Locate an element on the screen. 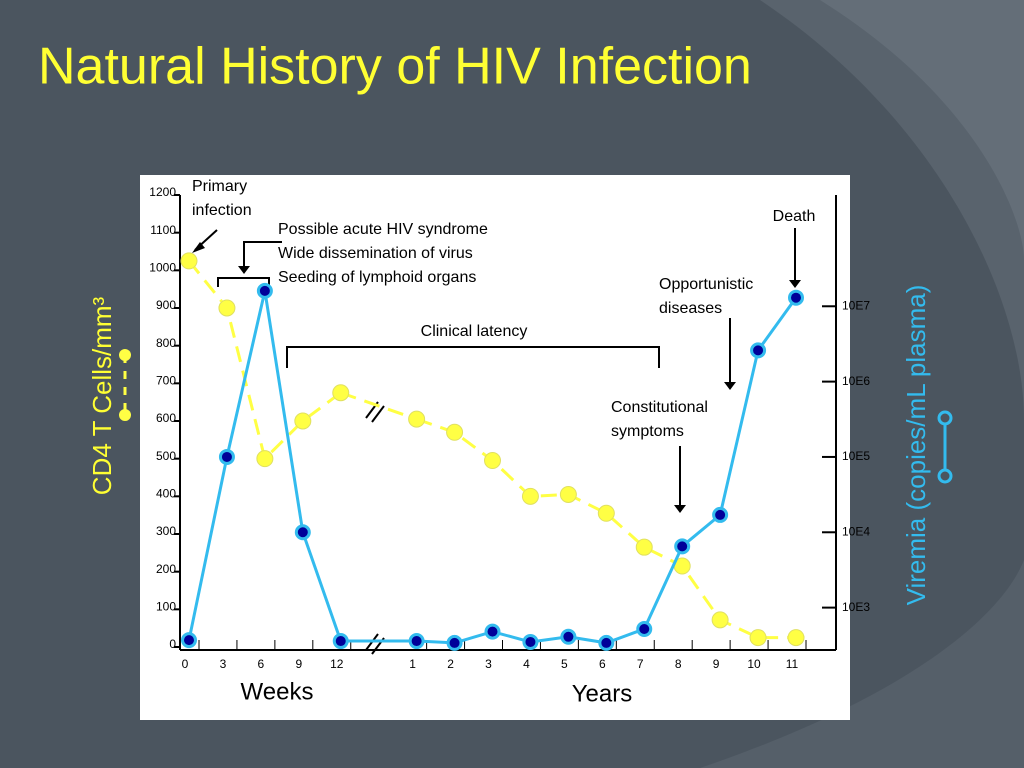 The height and width of the screenshot is (768, 1024). legend-viremia is located at coordinates (945, 447).